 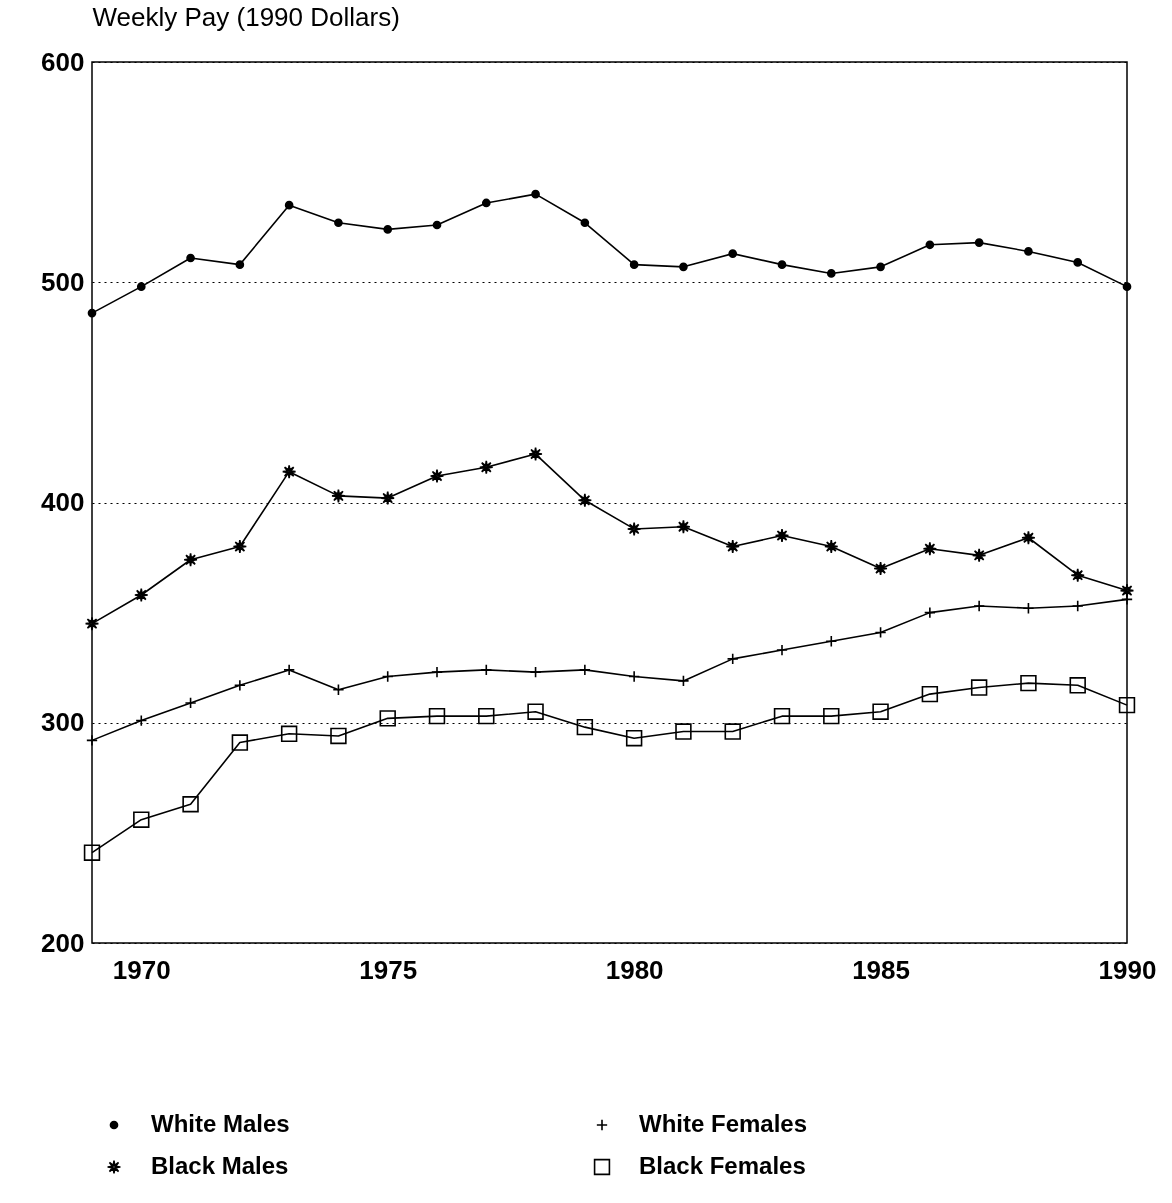 I want to click on x-tick-label: 1975, so click(x=388, y=969).